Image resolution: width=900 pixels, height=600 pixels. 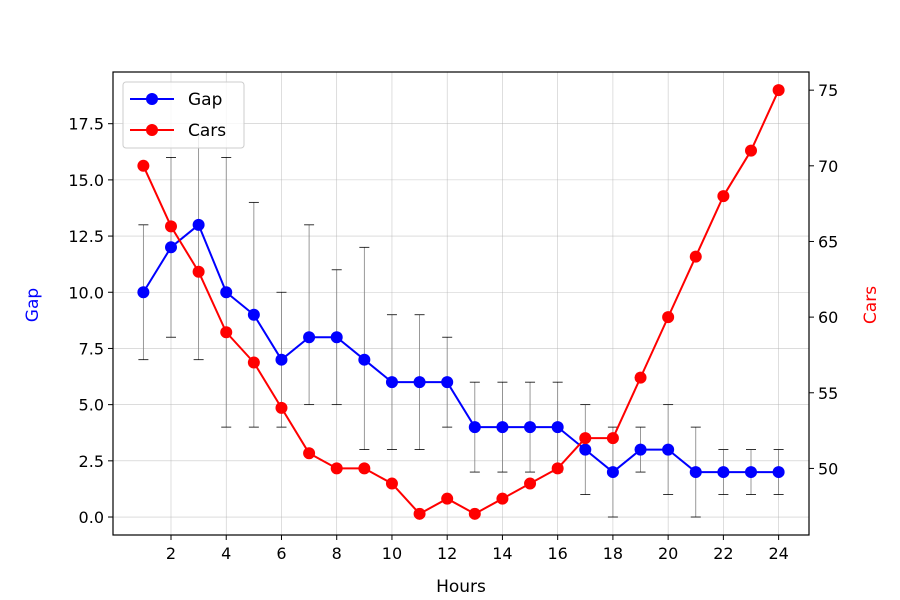 I want to click on right-tick-label: 55, so click(x=828, y=393).